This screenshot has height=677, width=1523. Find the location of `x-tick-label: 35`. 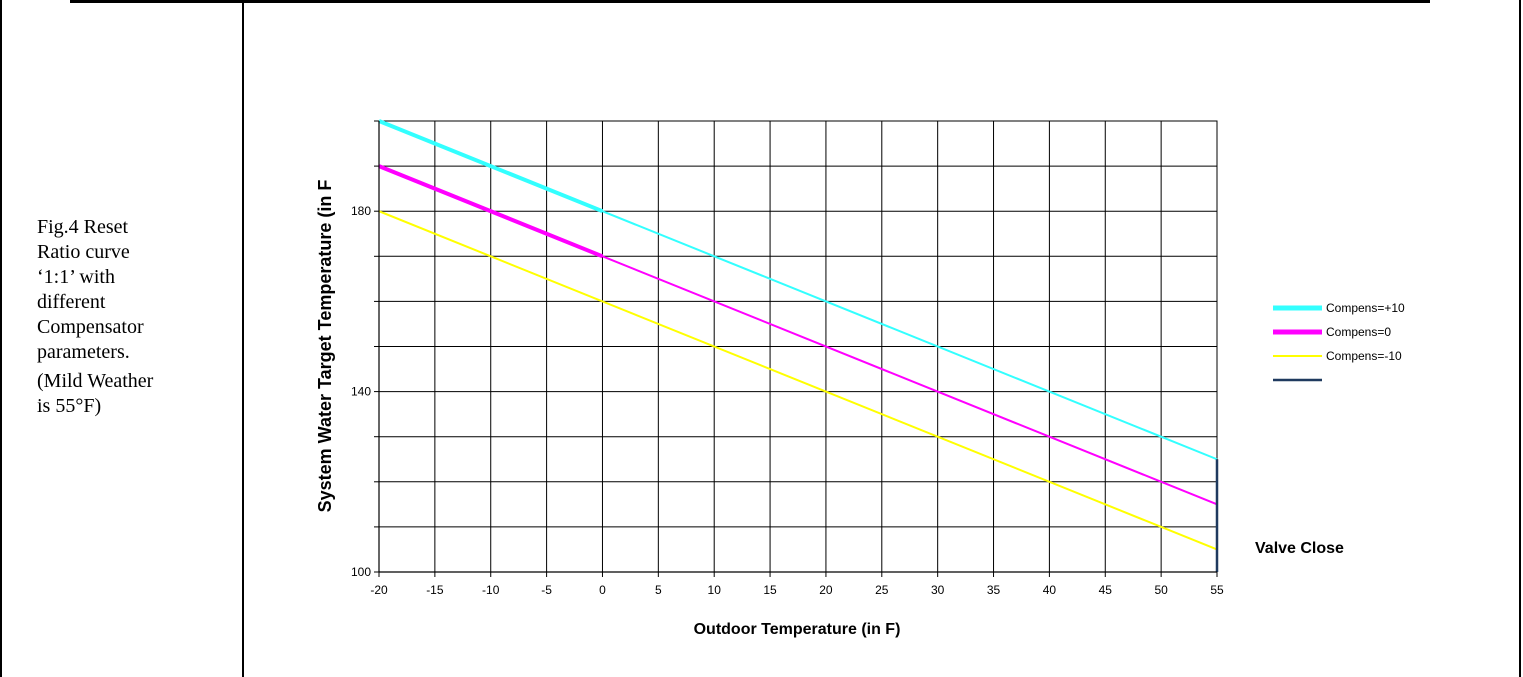

x-tick-label: 35 is located at coordinates (994, 590).